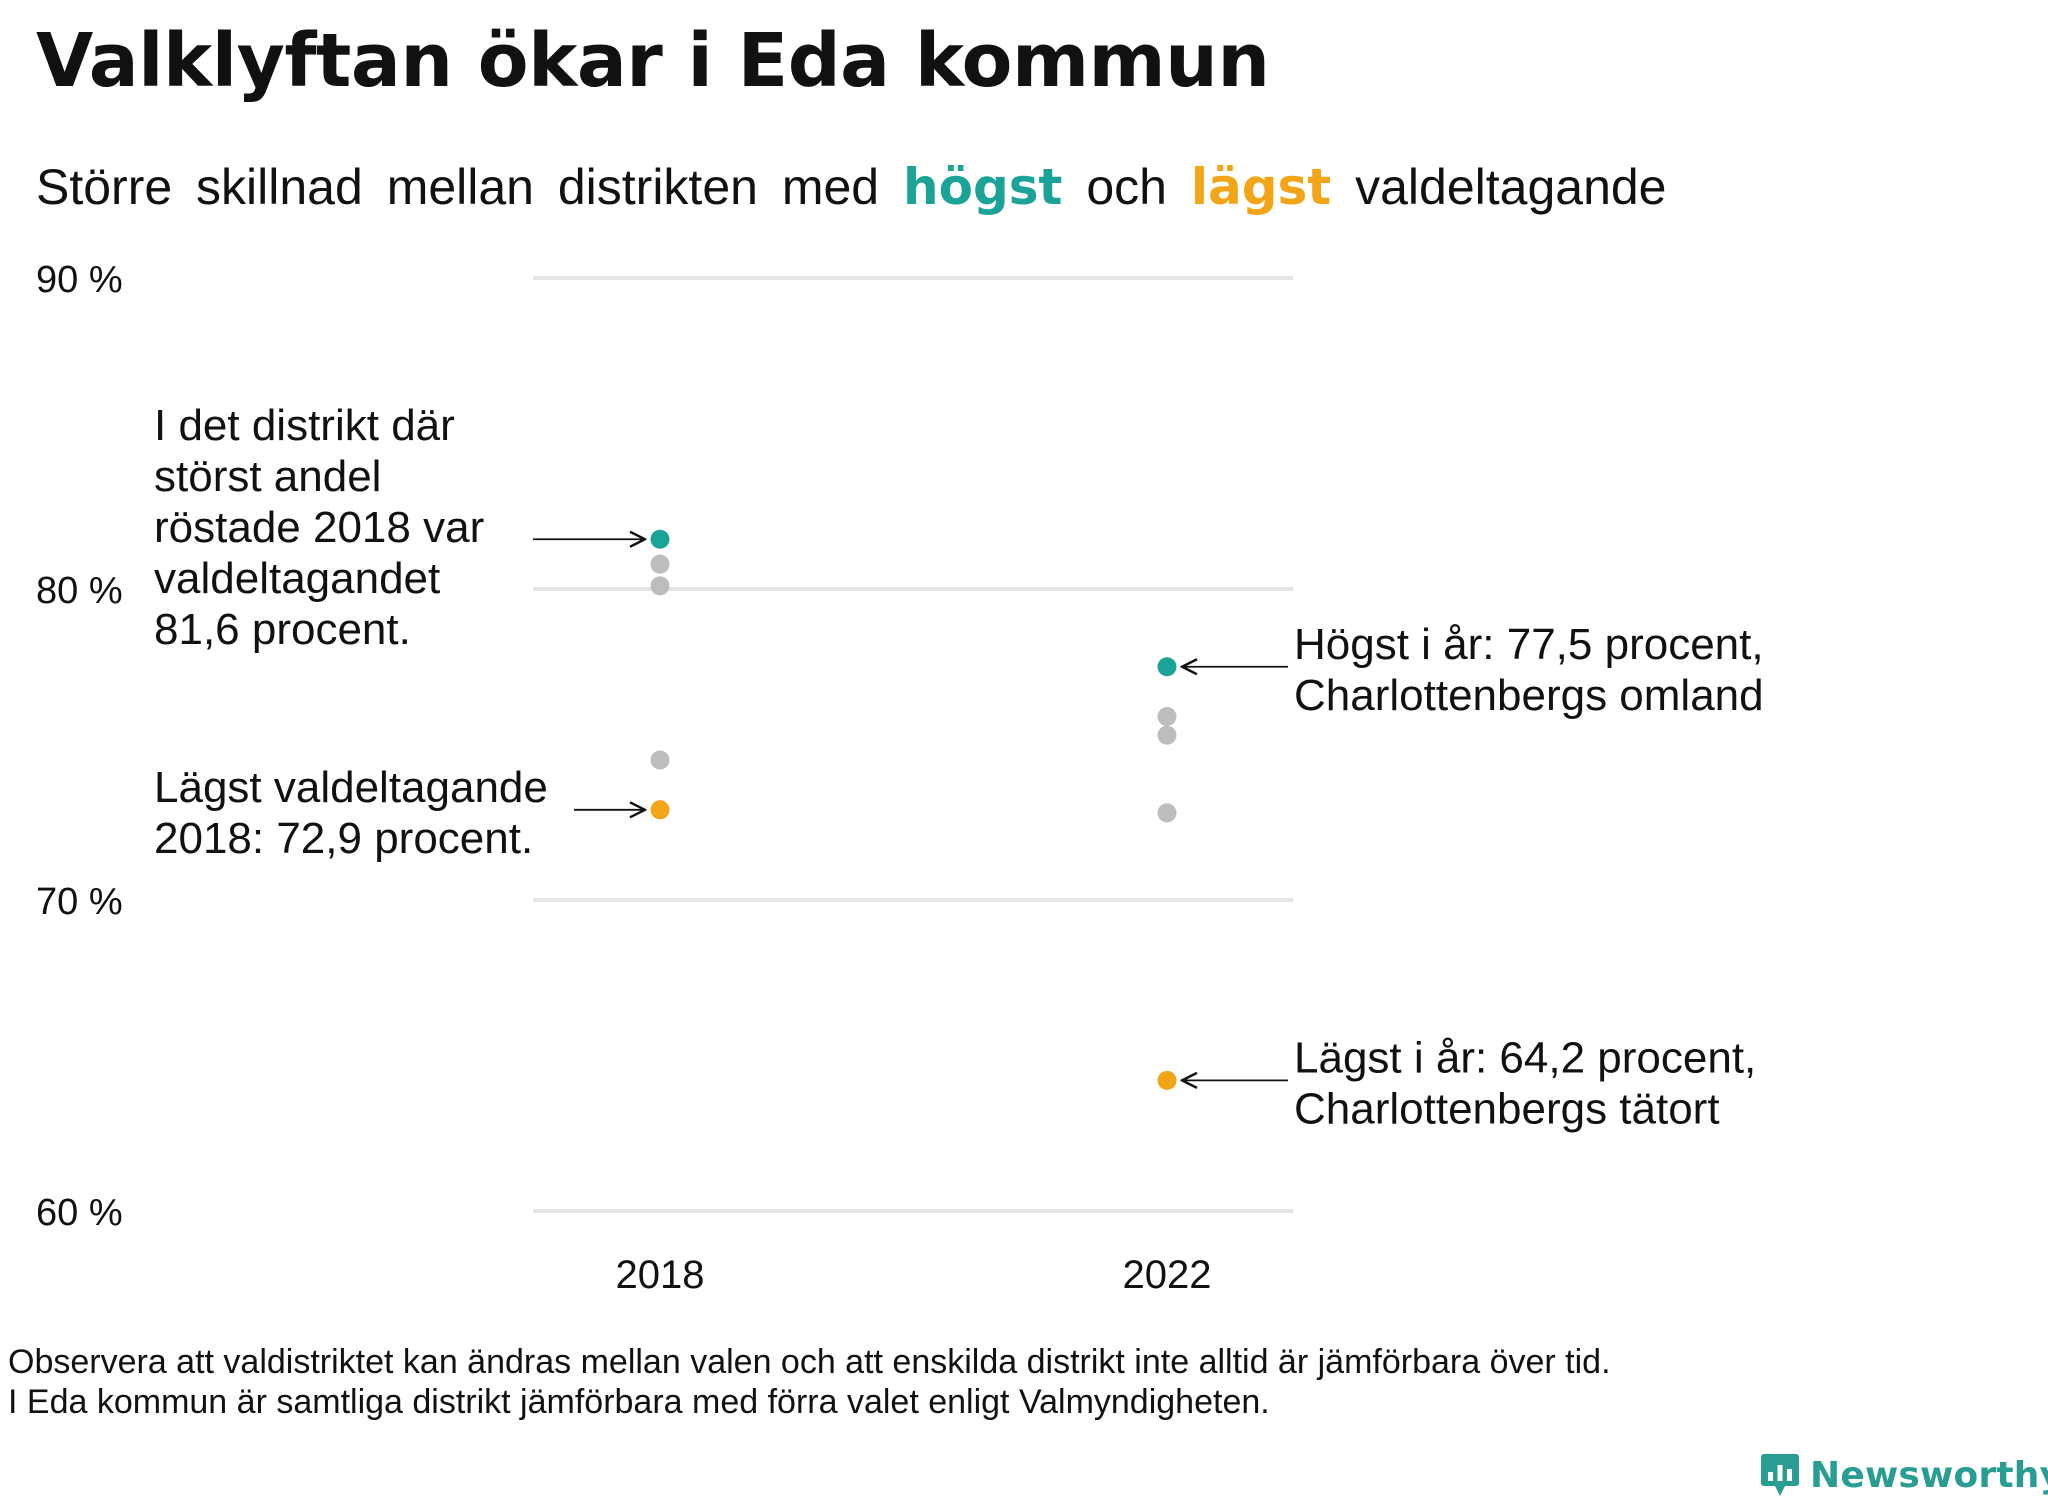  Describe the element at coordinates (304, 425) in the screenshot. I see `annotation-high-2018-line-1: I det distrikt där` at that location.